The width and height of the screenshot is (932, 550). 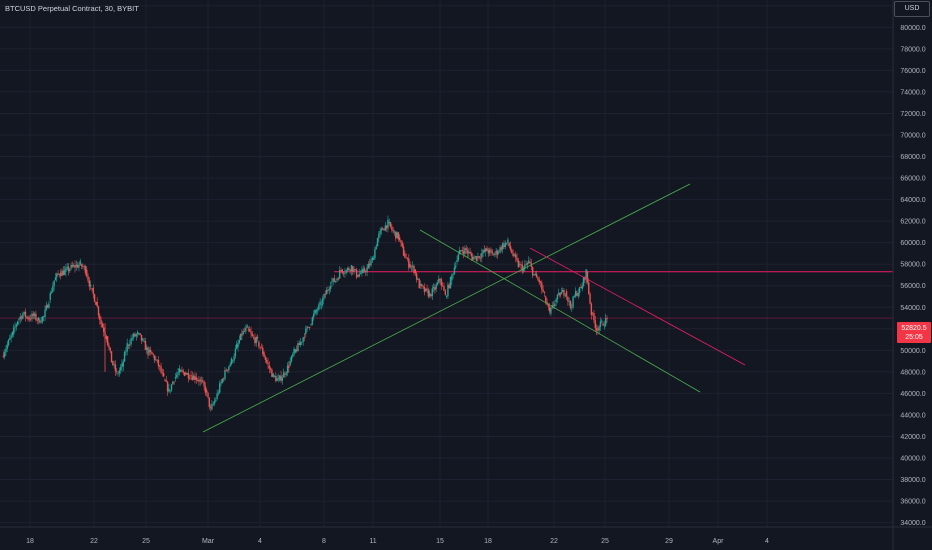 I want to click on price-tick-label: 80000.0, so click(x=912, y=28).